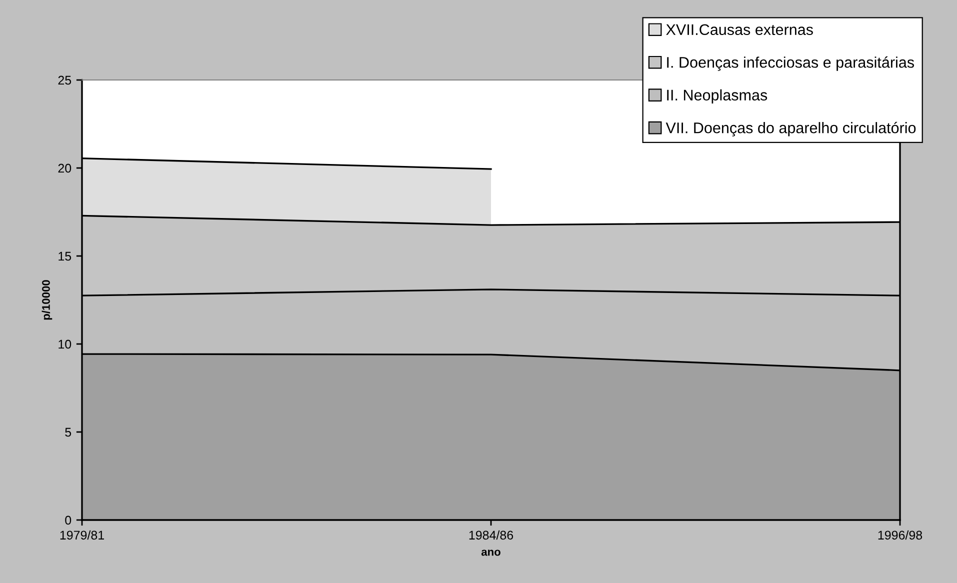 Image resolution: width=957 pixels, height=583 pixels. What do you see at coordinates (68, 432) in the screenshot?
I see `y-tick-label: 5` at bounding box center [68, 432].